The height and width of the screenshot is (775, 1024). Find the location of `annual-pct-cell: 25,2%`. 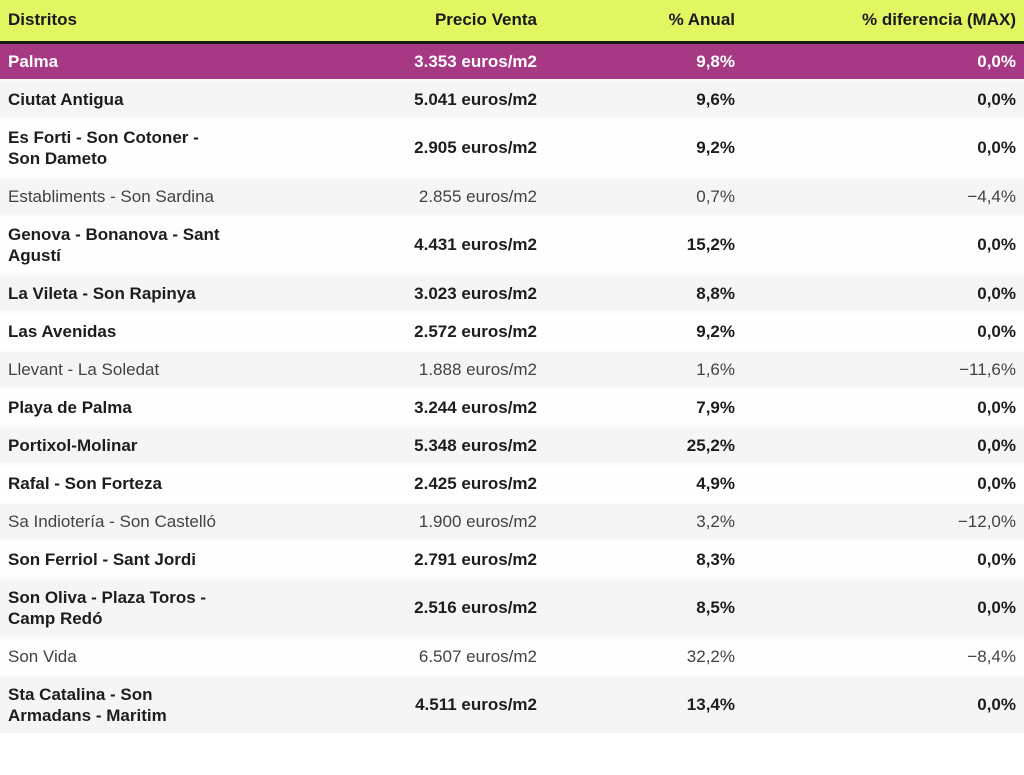

annual-pct-cell: 25,2% is located at coordinates (644, 444).